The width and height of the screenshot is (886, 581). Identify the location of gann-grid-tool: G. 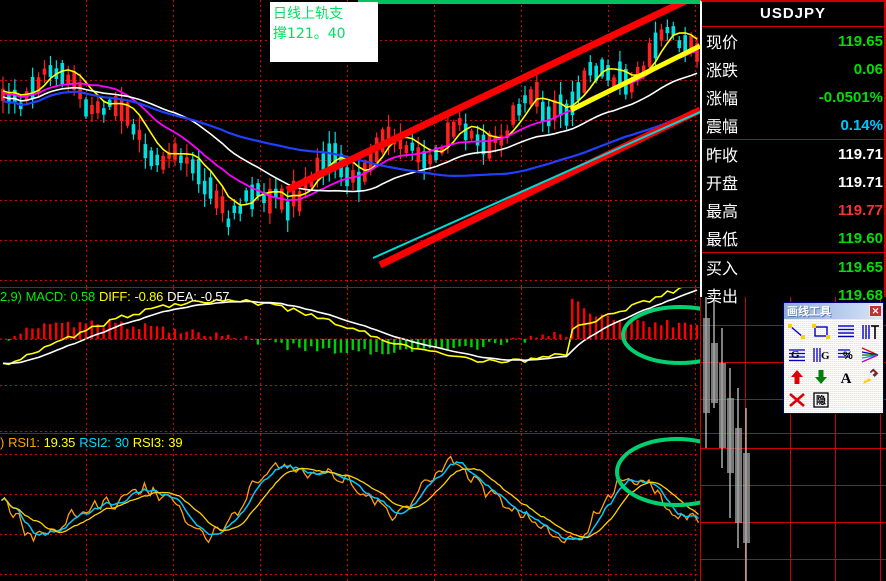
(821, 355).